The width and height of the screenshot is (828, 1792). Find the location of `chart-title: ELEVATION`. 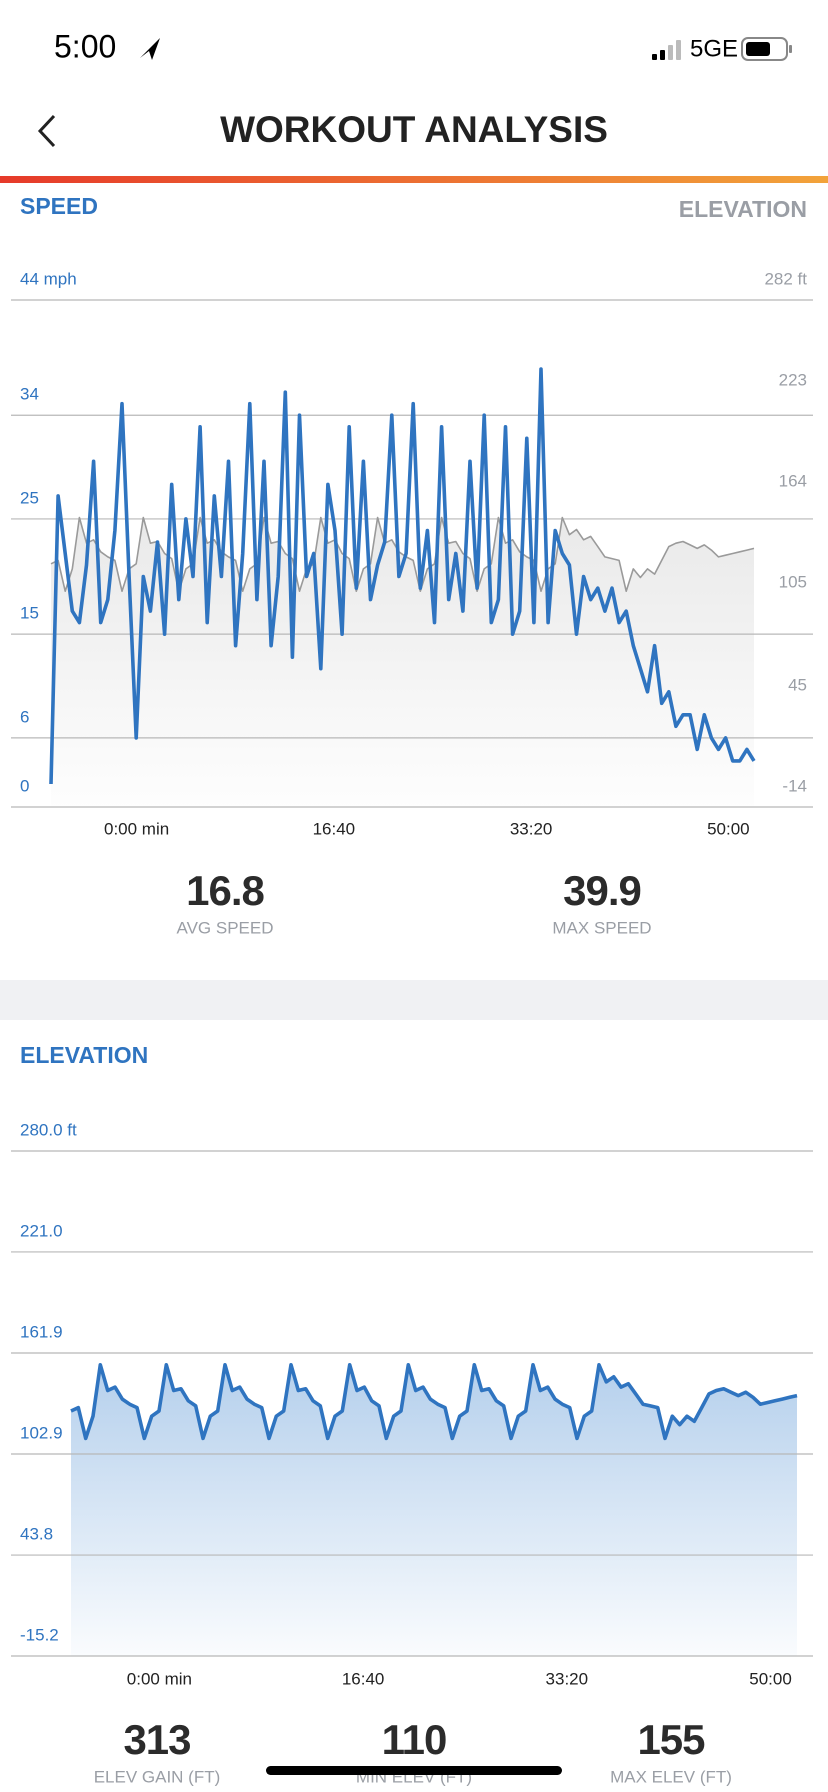

chart-title: ELEVATION is located at coordinates (84, 1055).